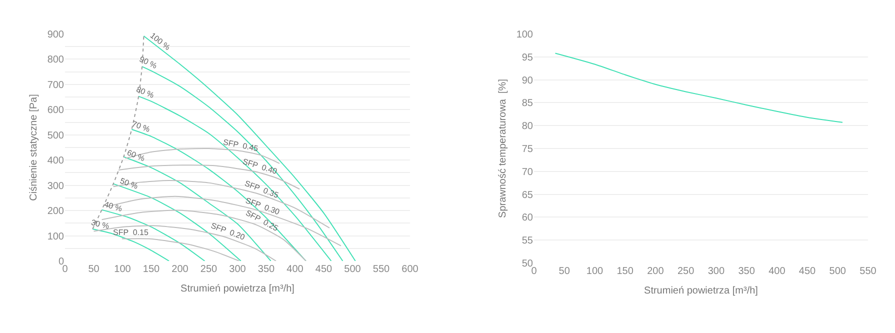  Describe the element at coordinates (55, 110) in the screenshot. I see `y-tick-label: 600` at that location.